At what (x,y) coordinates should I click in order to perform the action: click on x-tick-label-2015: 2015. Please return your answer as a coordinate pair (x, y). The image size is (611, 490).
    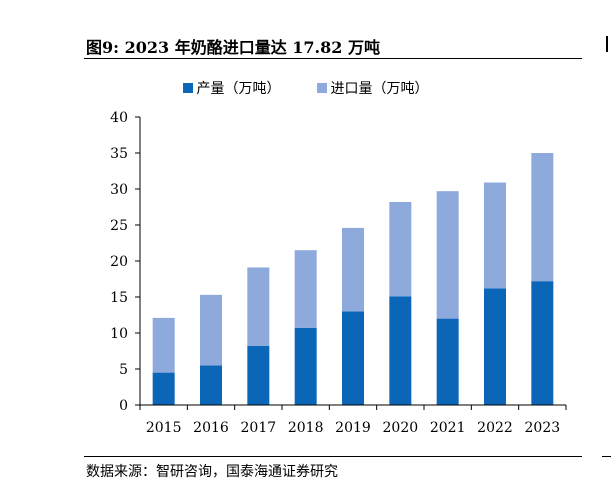
    Looking at the image, I should click on (164, 428).